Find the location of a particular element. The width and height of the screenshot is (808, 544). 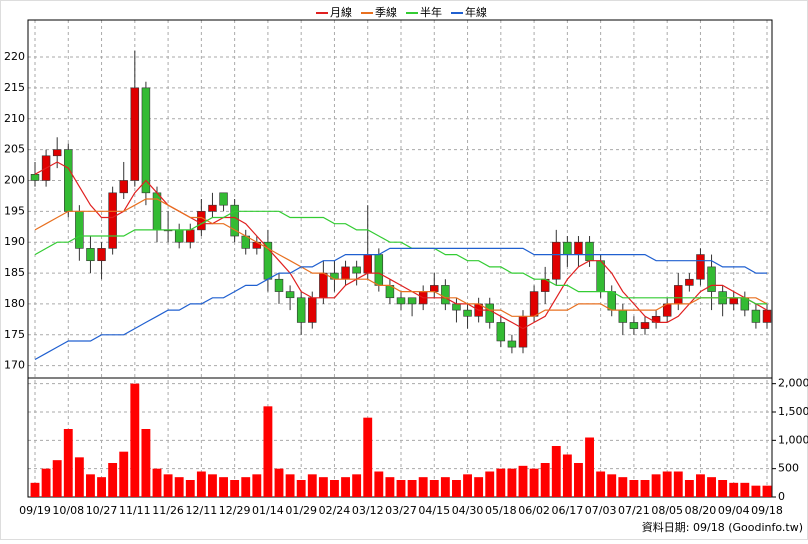

y2-tick-label: 2,000 is located at coordinates (793, 383).